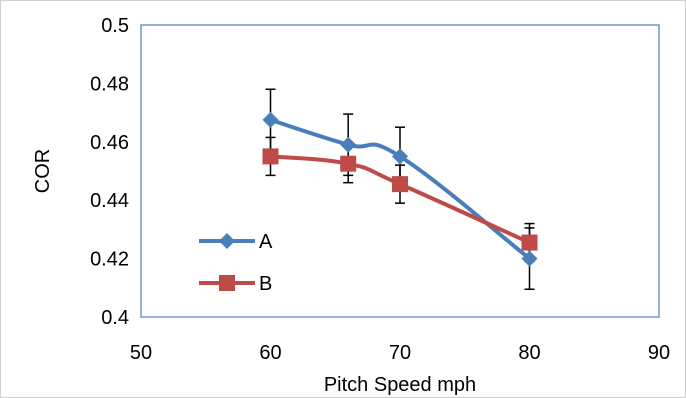  What do you see at coordinates (115, 318) in the screenshot?
I see `y-tick-label: 0.4` at bounding box center [115, 318].